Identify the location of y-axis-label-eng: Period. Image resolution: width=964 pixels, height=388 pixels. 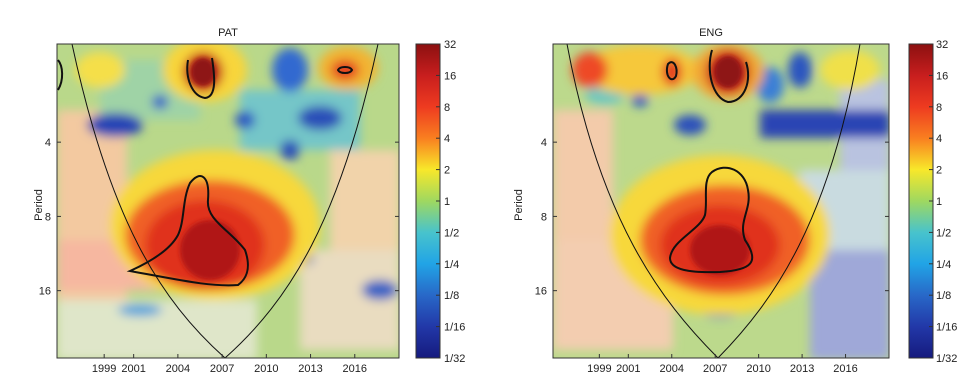
(519, 205).